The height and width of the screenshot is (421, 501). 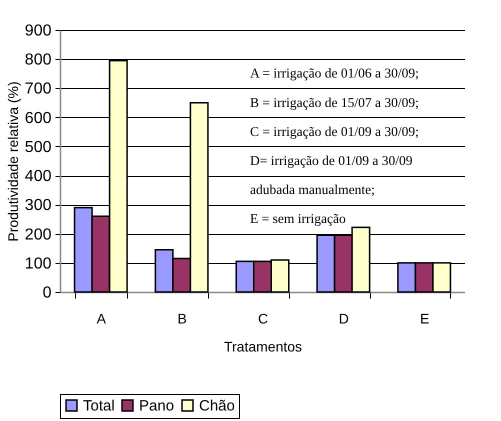 I want to click on x-tick-label: D, so click(x=343, y=318).